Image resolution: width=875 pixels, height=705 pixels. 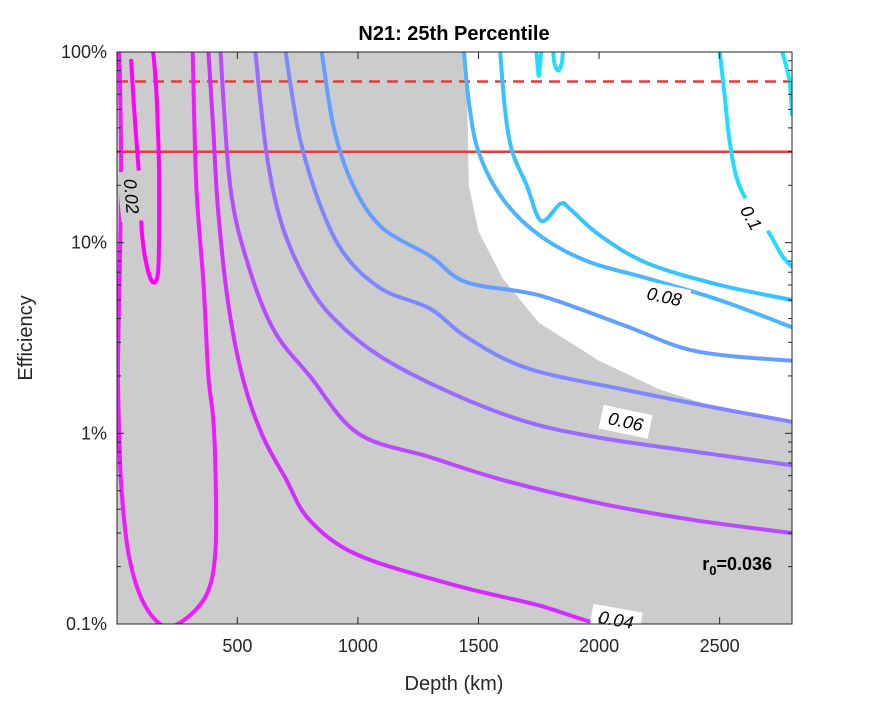 What do you see at coordinates (94, 433) in the screenshot?
I see `y-tick-label: 1%` at bounding box center [94, 433].